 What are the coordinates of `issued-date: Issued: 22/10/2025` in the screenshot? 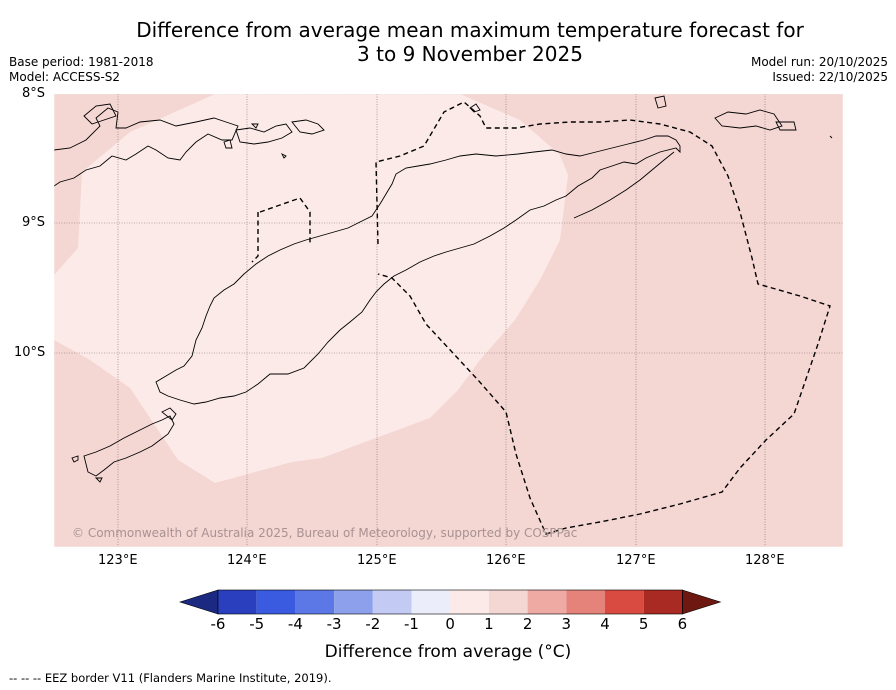 It's located at (830, 77).